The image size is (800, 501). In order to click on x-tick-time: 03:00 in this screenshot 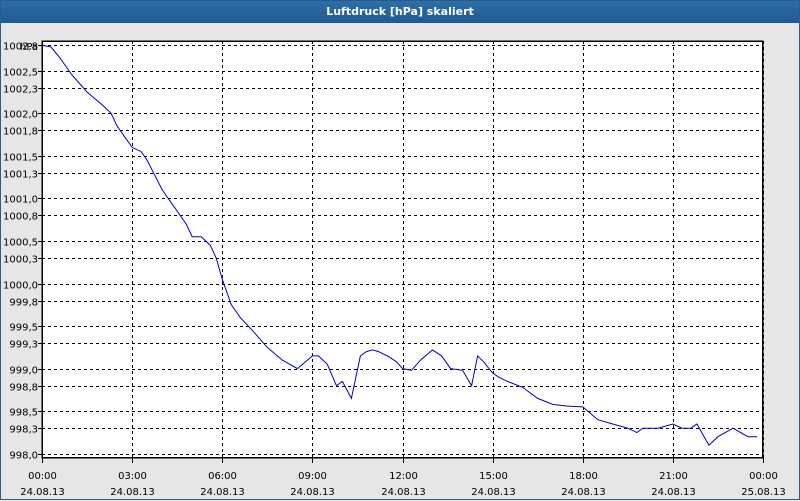, I will do `click(132, 476)`.